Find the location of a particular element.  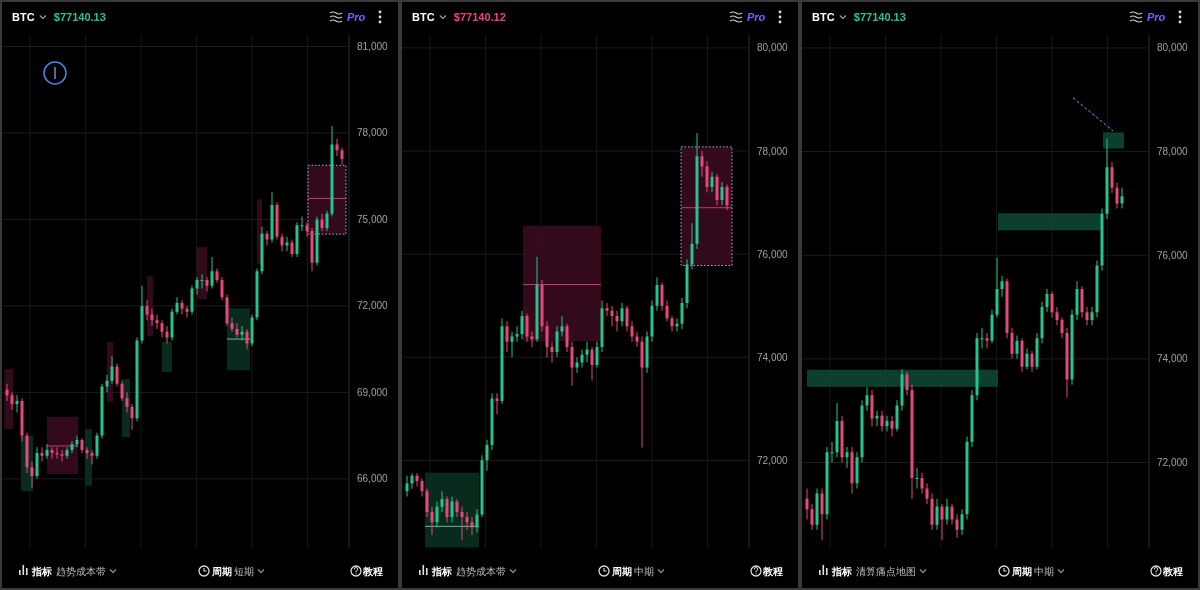

text: 清算痛点地图 is located at coordinates (886, 571).